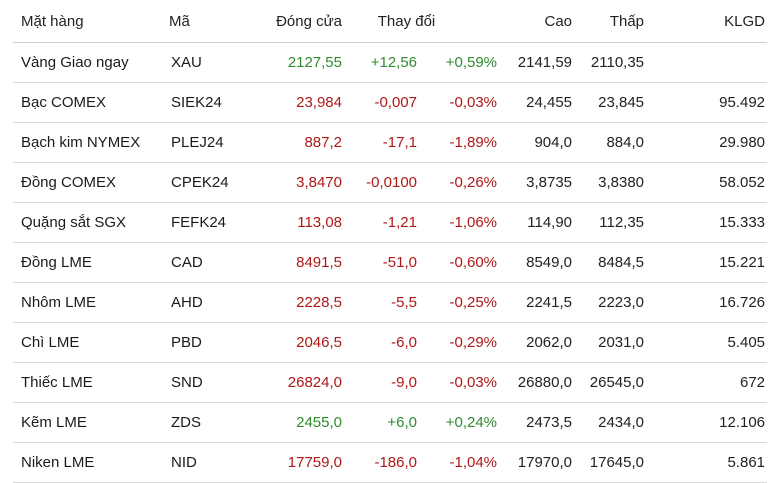 The height and width of the screenshot is (483, 779). What do you see at coordinates (610, 62) in the screenshot?
I see `cell-low: 2110,35` at bounding box center [610, 62].